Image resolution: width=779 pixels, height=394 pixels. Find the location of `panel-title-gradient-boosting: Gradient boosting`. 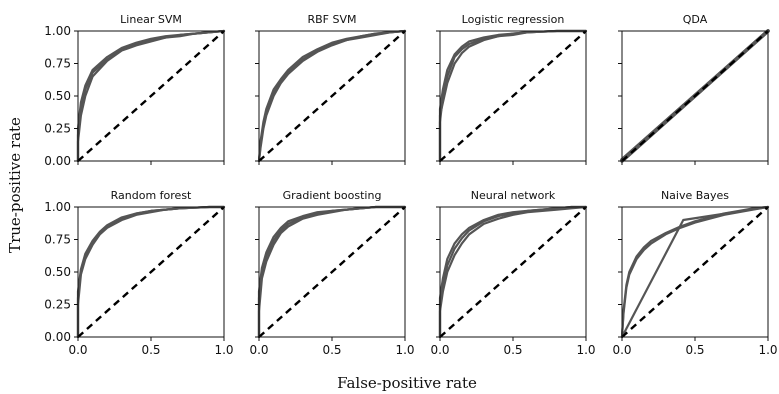

panel-title-gradient-boosting: Gradient boosting is located at coordinates (332, 195).